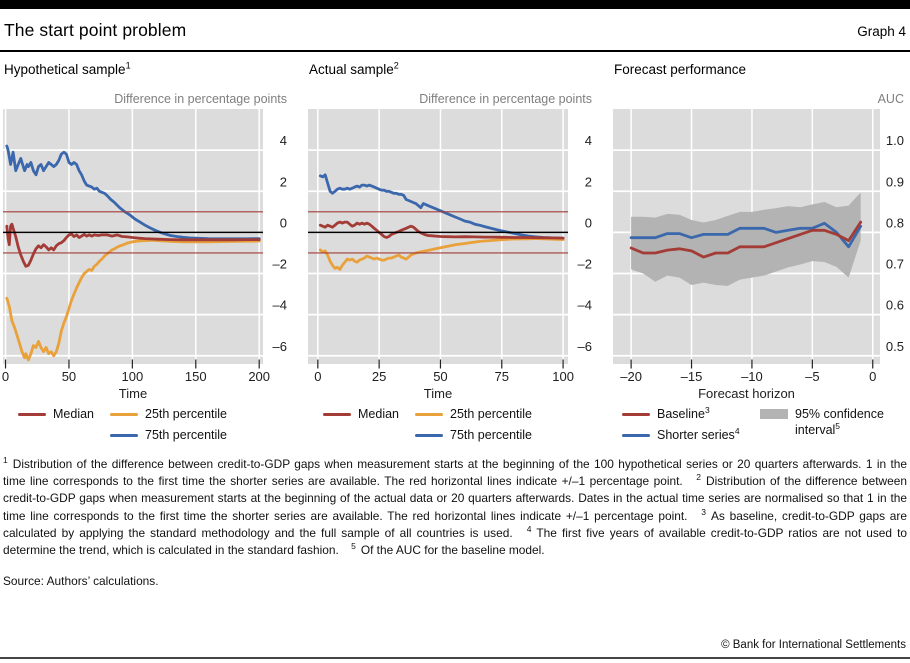 This screenshot has width=910, height=663. Describe the element at coordinates (813, 645) in the screenshot. I see `copyright-line: © Bank for International Settlements` at that location.